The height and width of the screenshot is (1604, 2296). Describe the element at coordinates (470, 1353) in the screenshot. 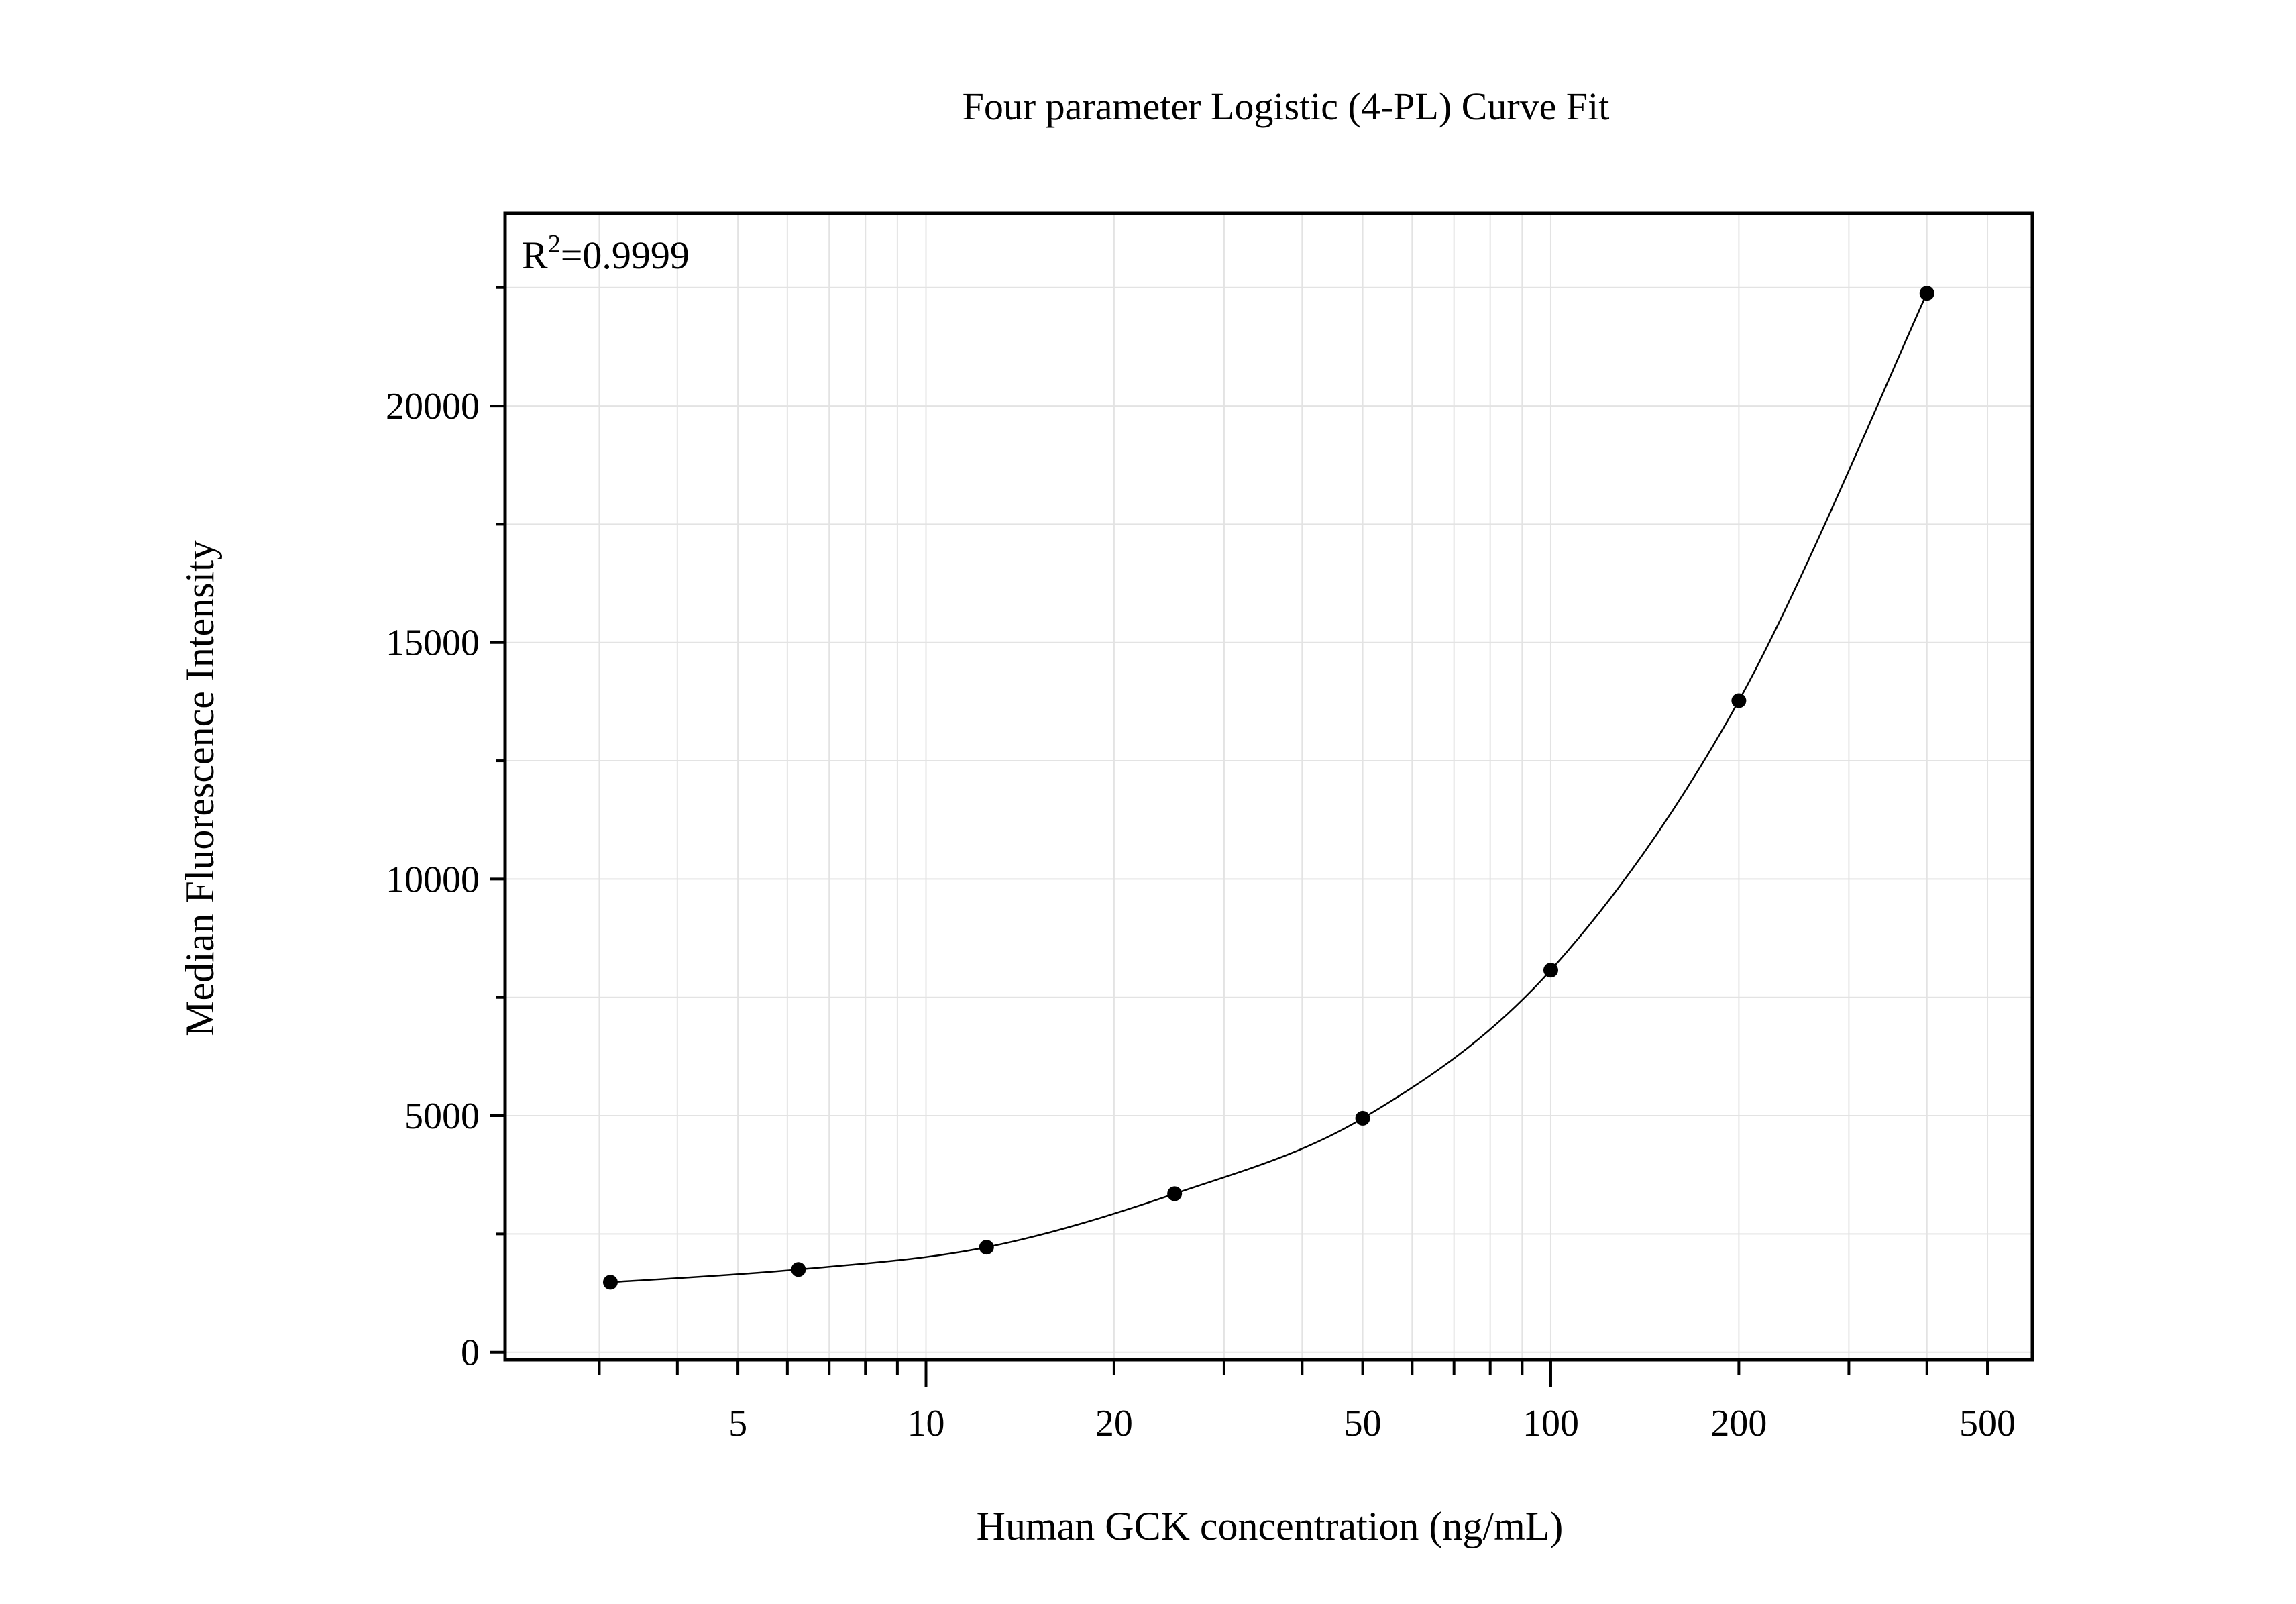

I see `y-tick-label: 0` at that location.